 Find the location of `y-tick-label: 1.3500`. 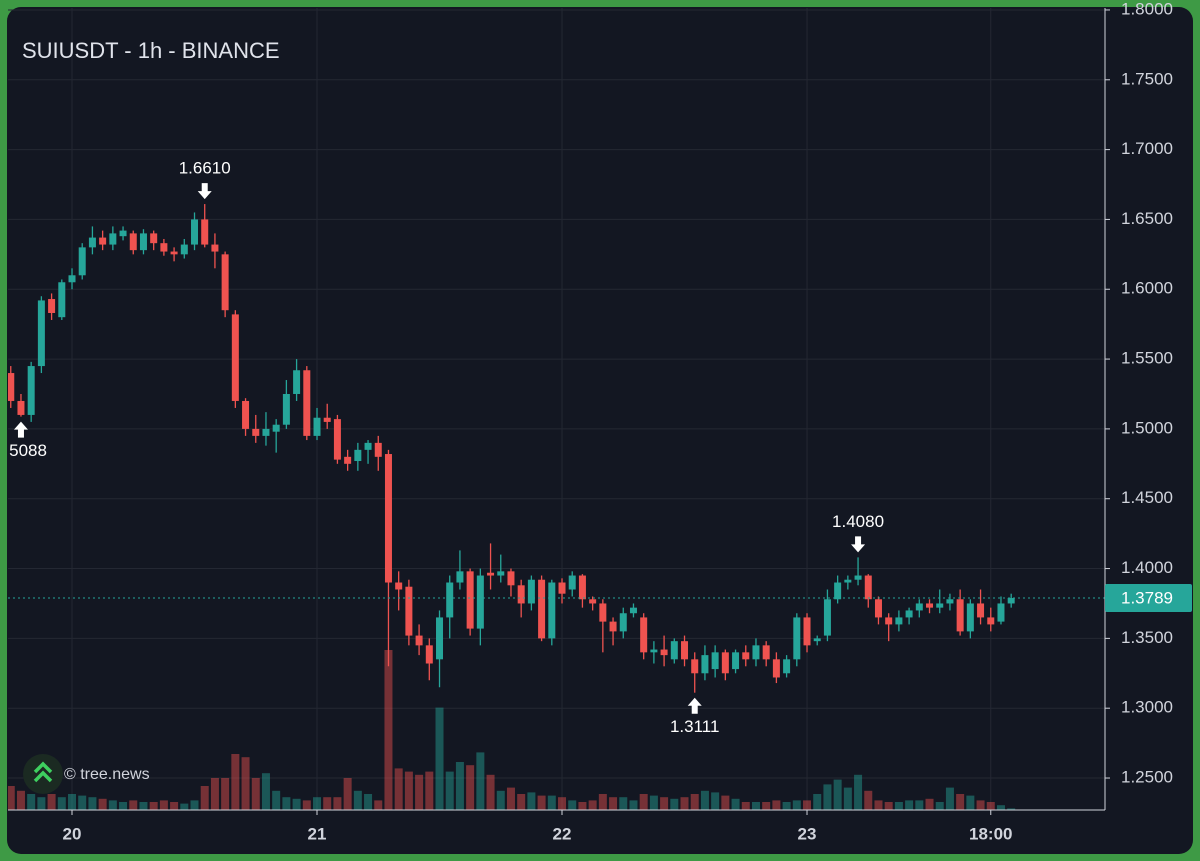

y-tick-label: 1.3500 is located at coordinates (1147, 637).